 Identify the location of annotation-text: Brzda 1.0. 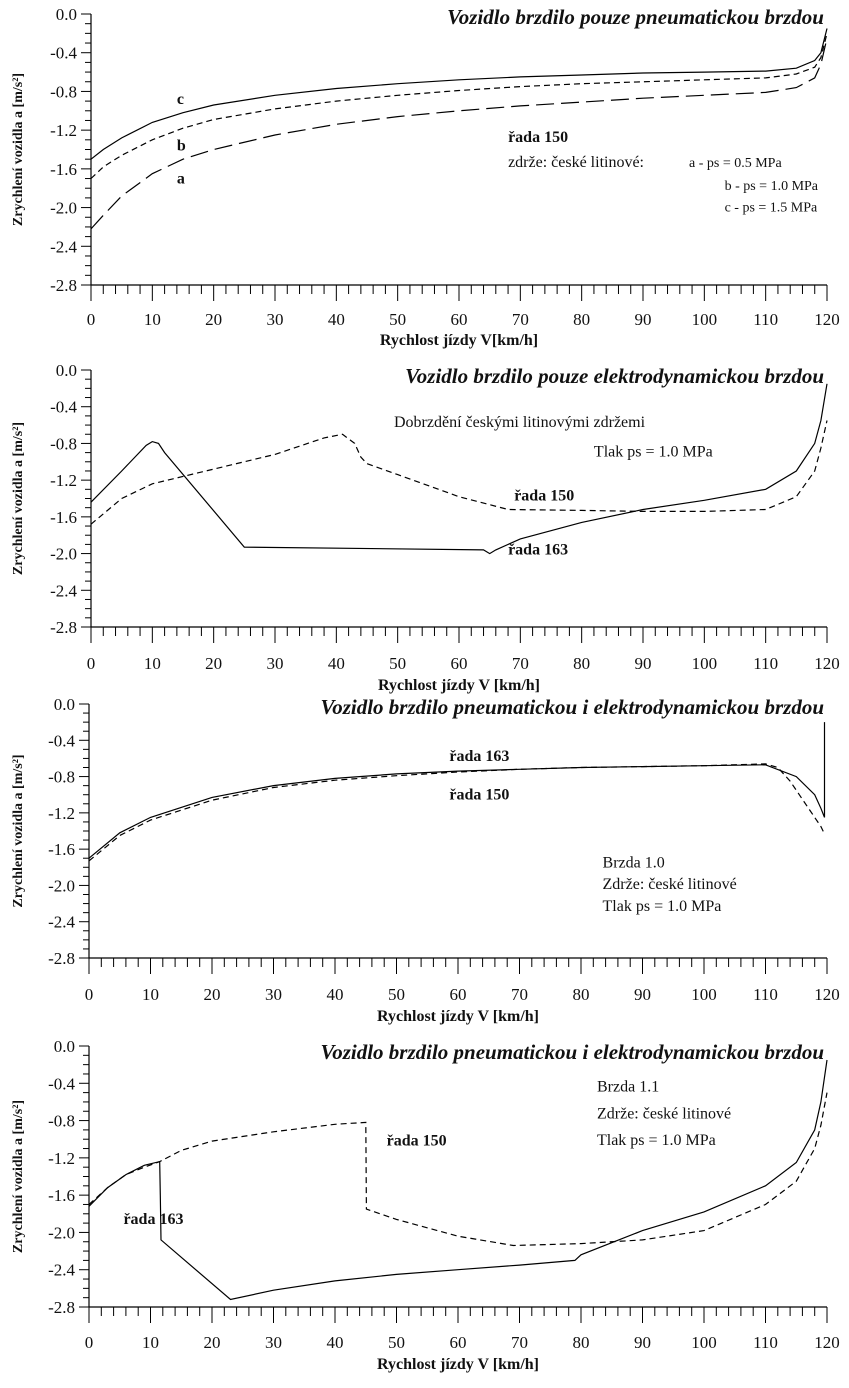
(634, 862).